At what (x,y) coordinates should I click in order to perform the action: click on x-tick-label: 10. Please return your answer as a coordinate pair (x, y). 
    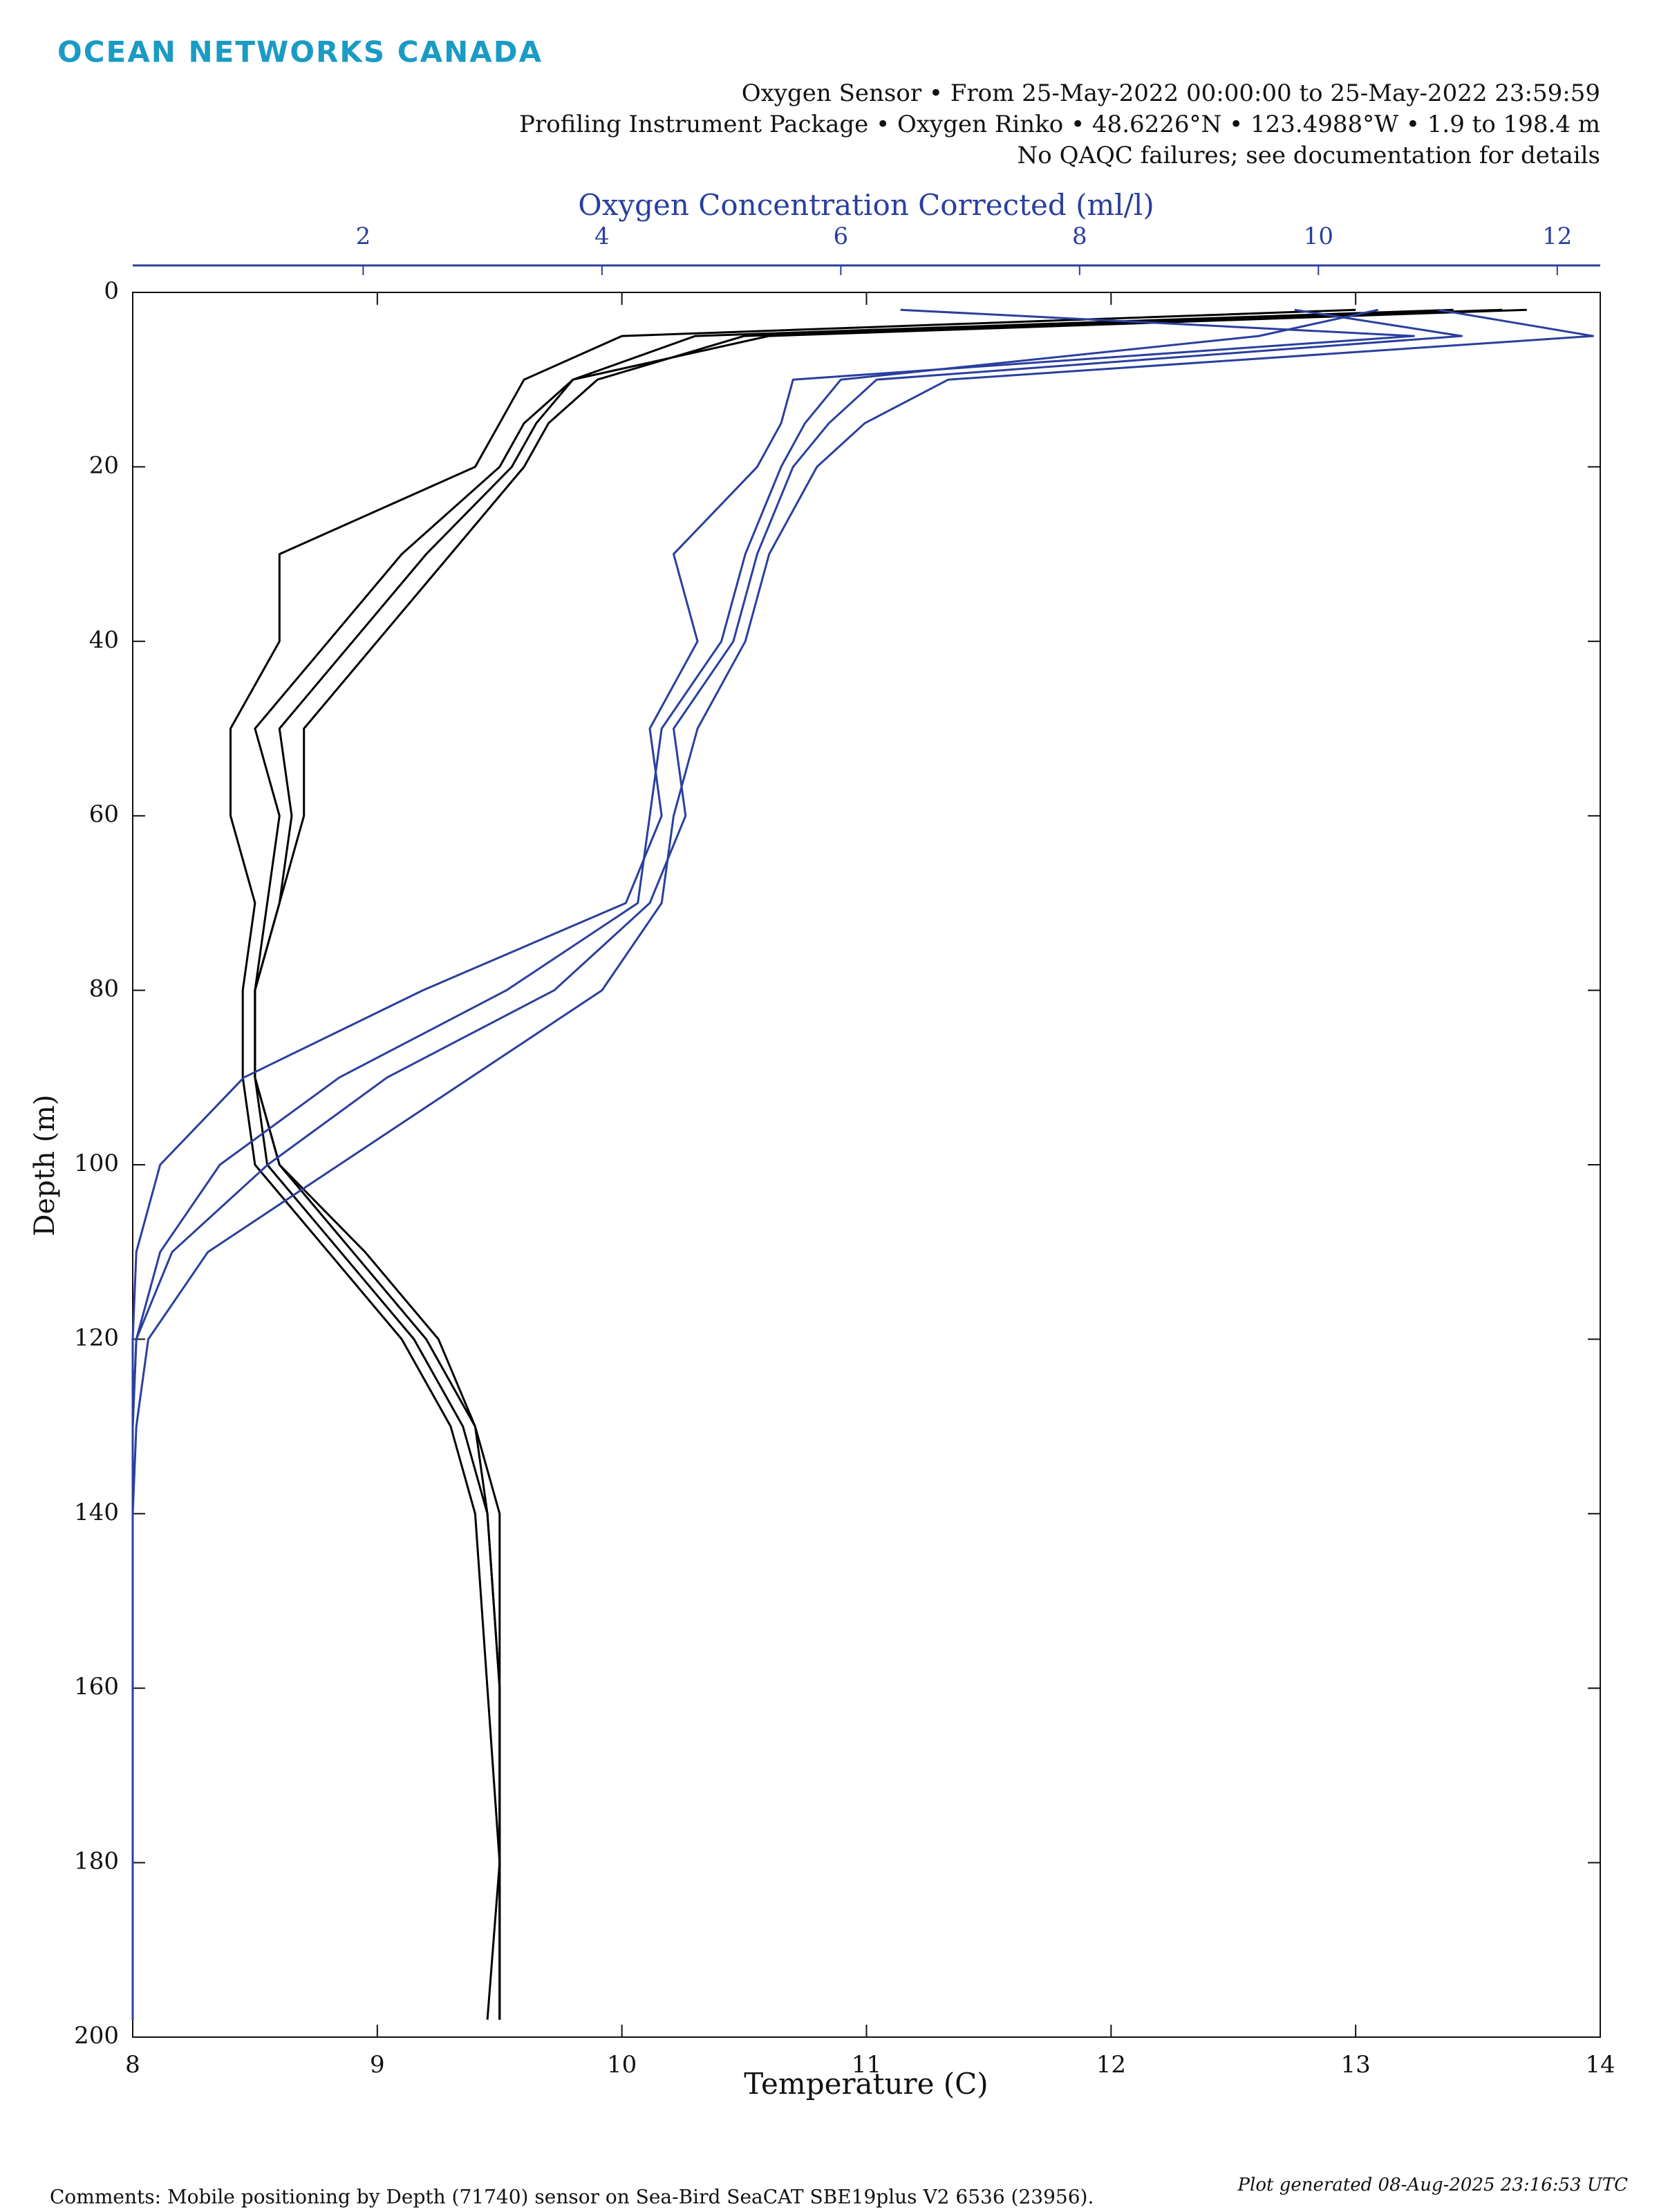
    Looking at the image, I should click on (622, 2065).